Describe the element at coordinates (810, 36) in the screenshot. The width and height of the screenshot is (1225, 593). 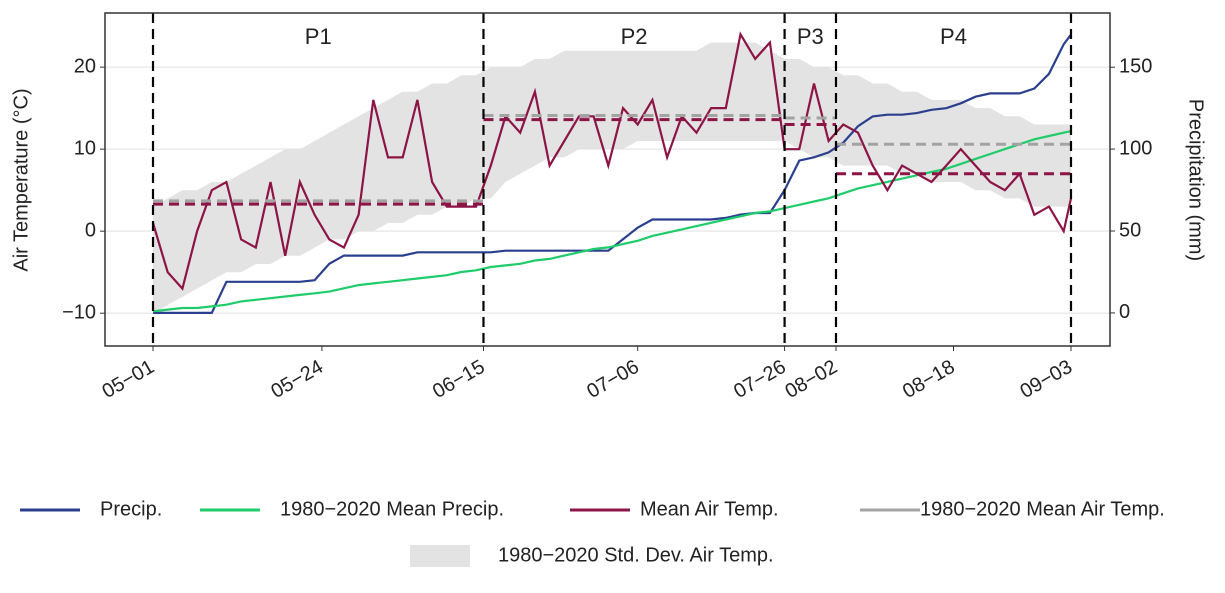
I see `period-label: P3` at that location.